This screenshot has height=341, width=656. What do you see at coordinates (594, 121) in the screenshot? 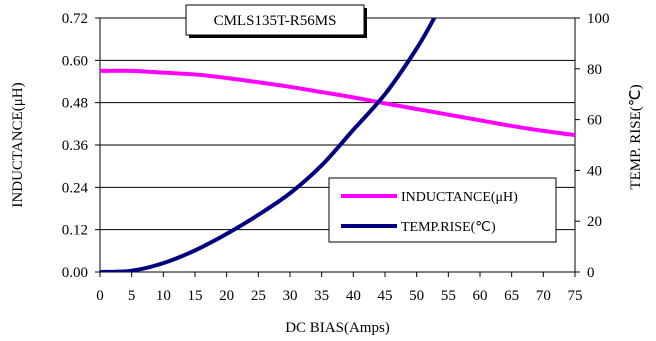
I see `y-right-tick-label-60: 60` at bounding box center [594, 121].